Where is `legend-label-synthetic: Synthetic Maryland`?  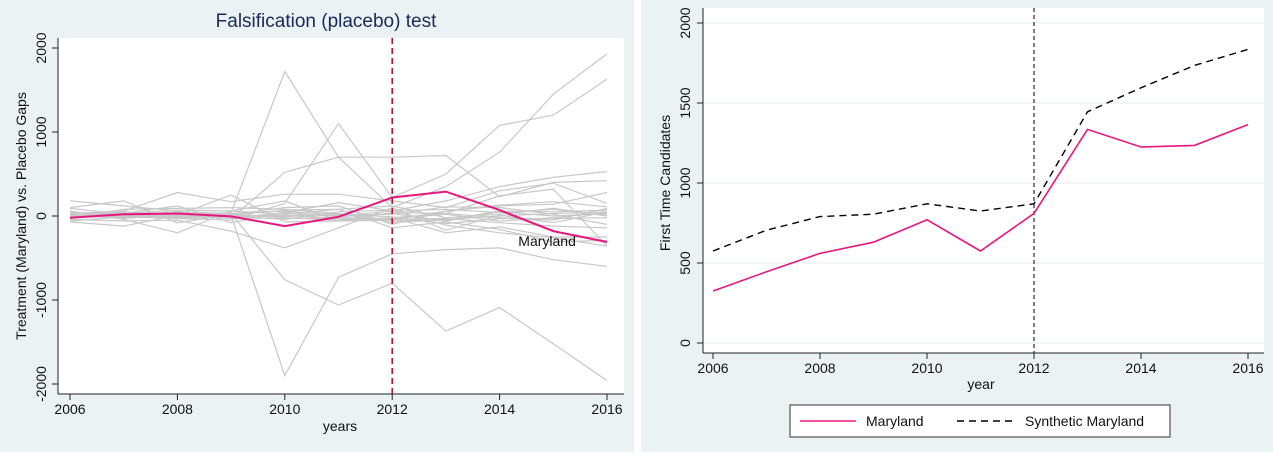
legend-label-synthetic: Synthetic Maryland is located at coordinates (1084, 421).